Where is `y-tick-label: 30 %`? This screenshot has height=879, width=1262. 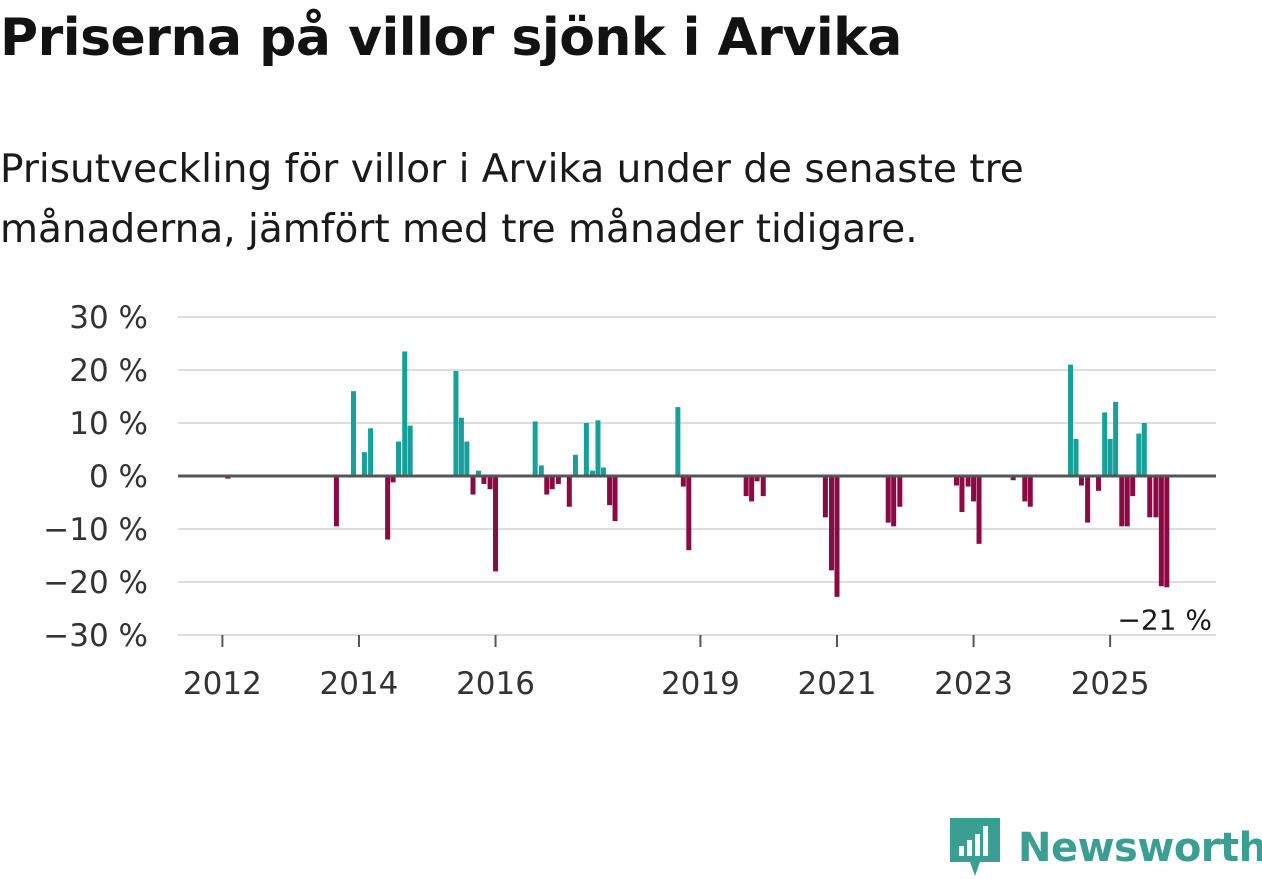 y-tick-label: 30 % is located at coordinates (108, 318).